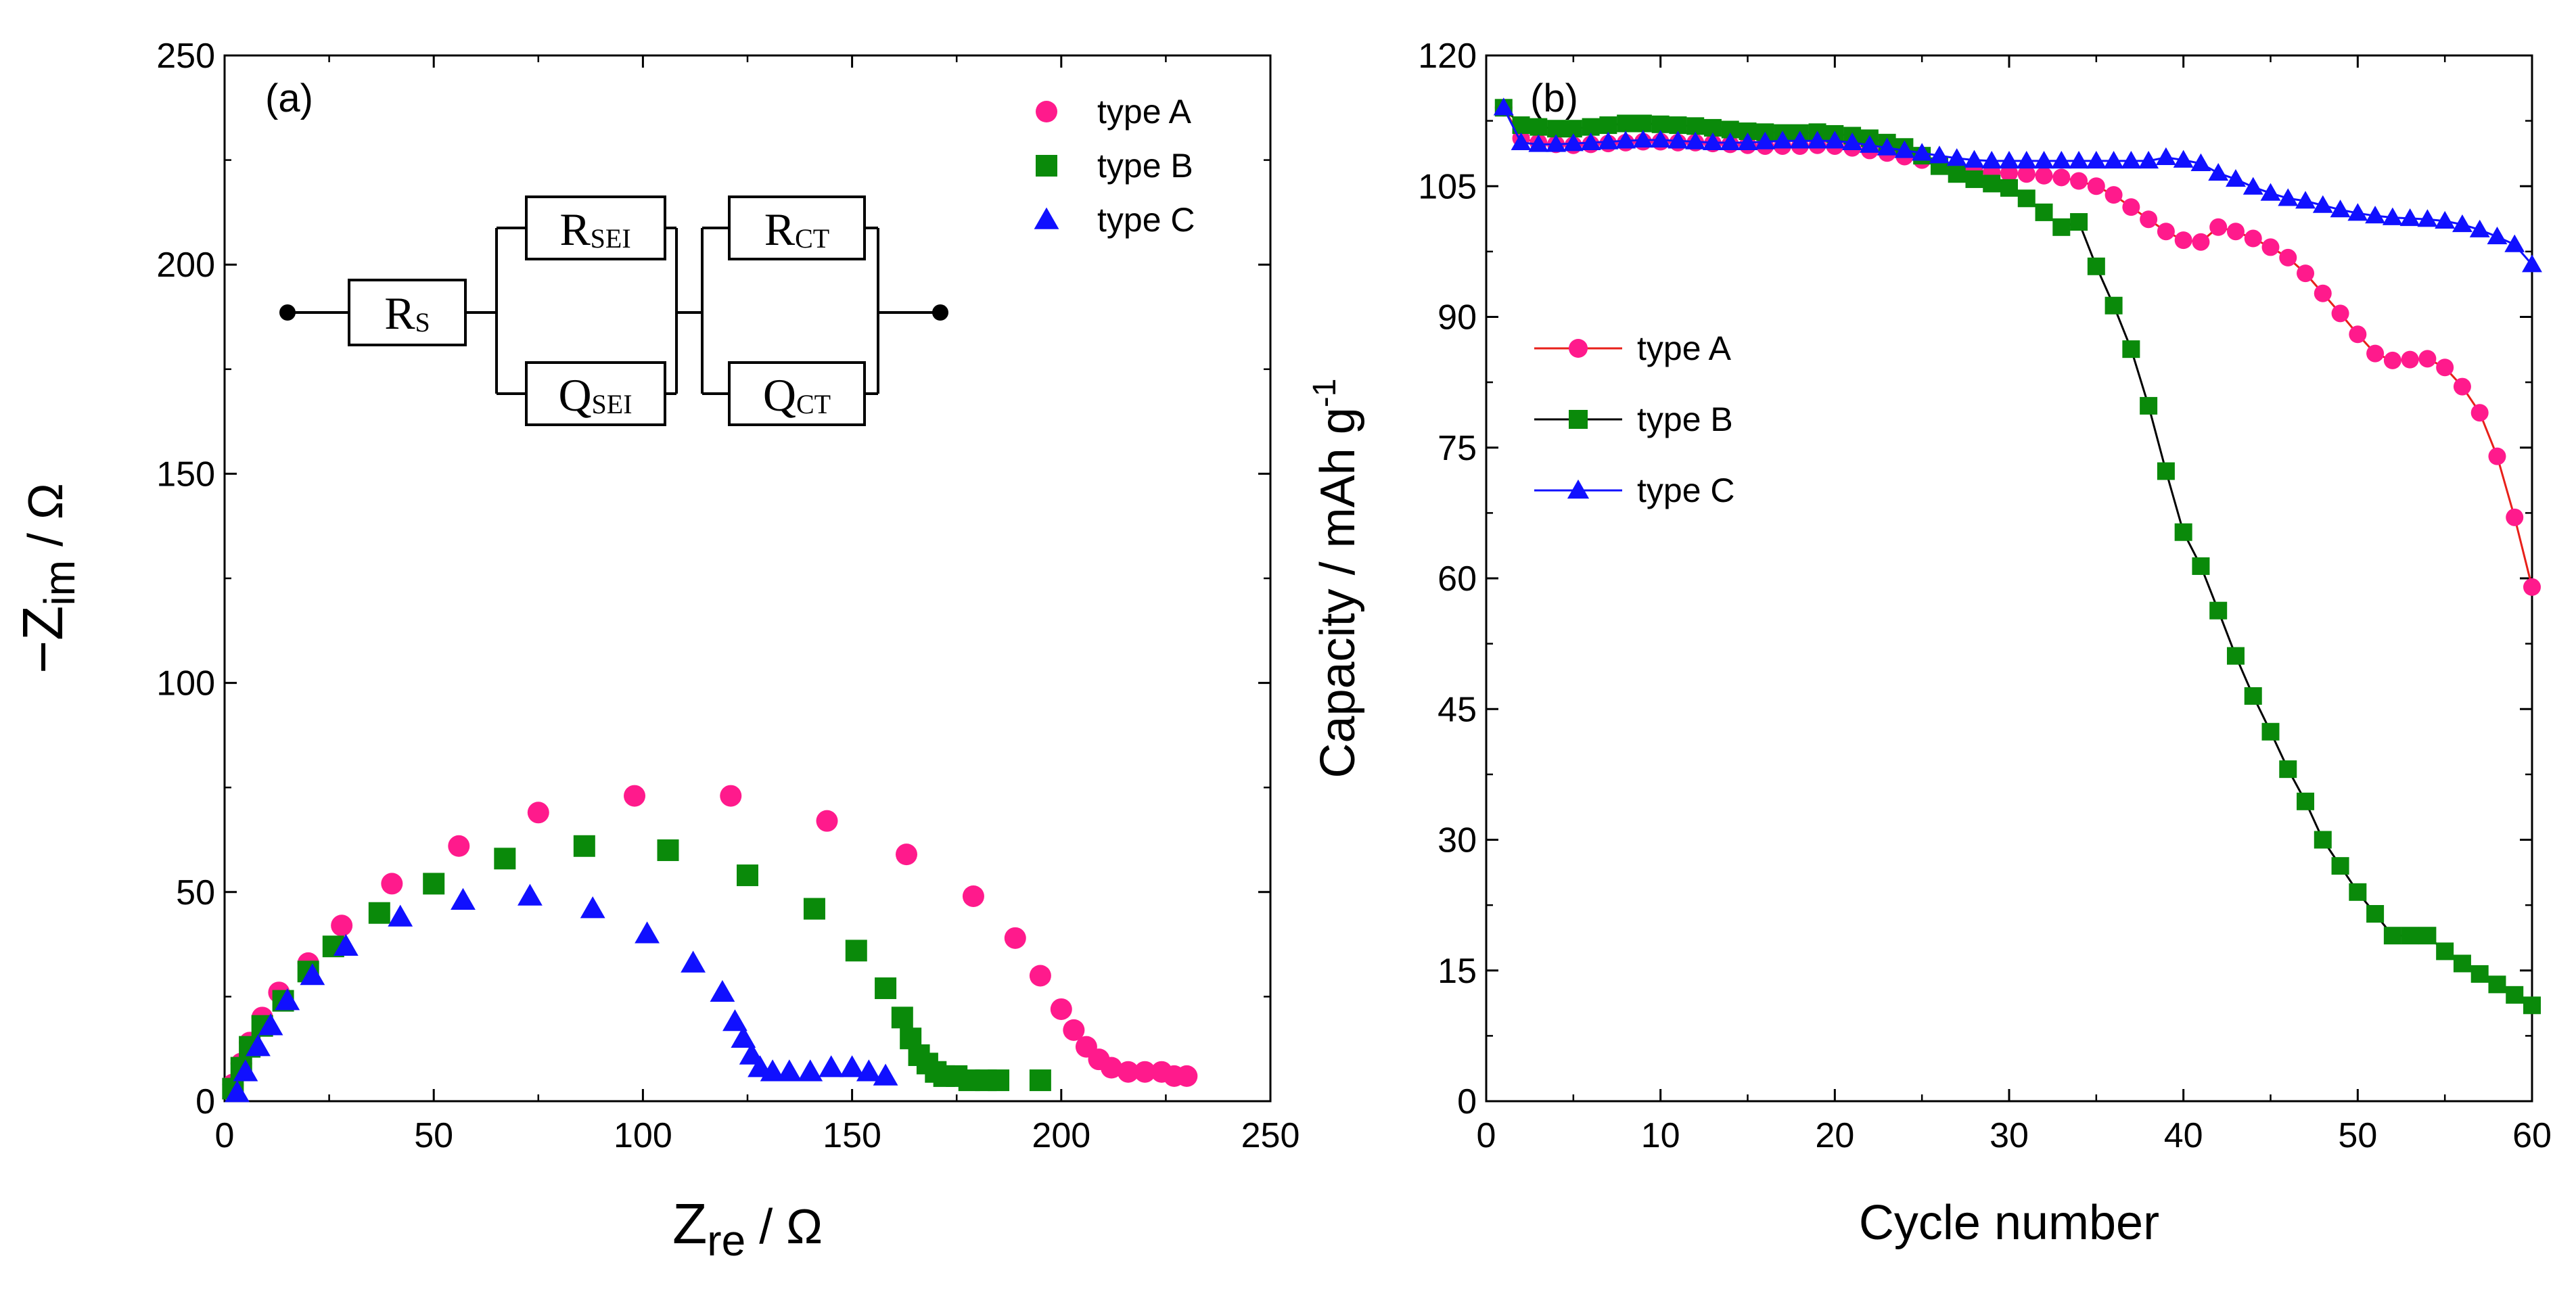 The image size is (2576, 1296). Describe the element at coordinates (611, 238) in the screenshot. I see `circuit-label-subscript: SEI` at that location.